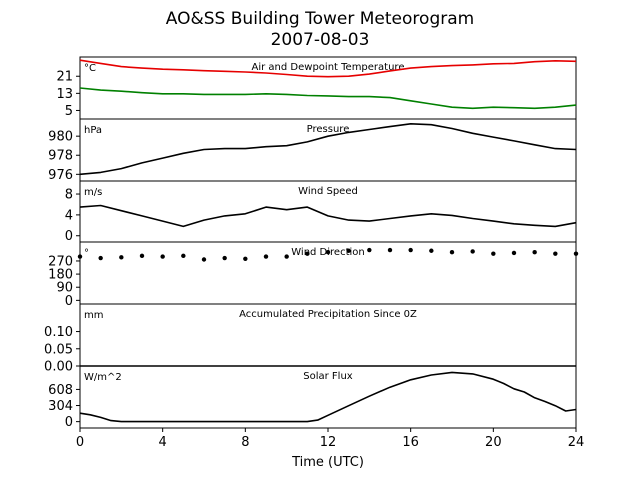 The width and height of the screenshot is (640, 484). I want to click on x-tick-label: 0, so click(80, 442).